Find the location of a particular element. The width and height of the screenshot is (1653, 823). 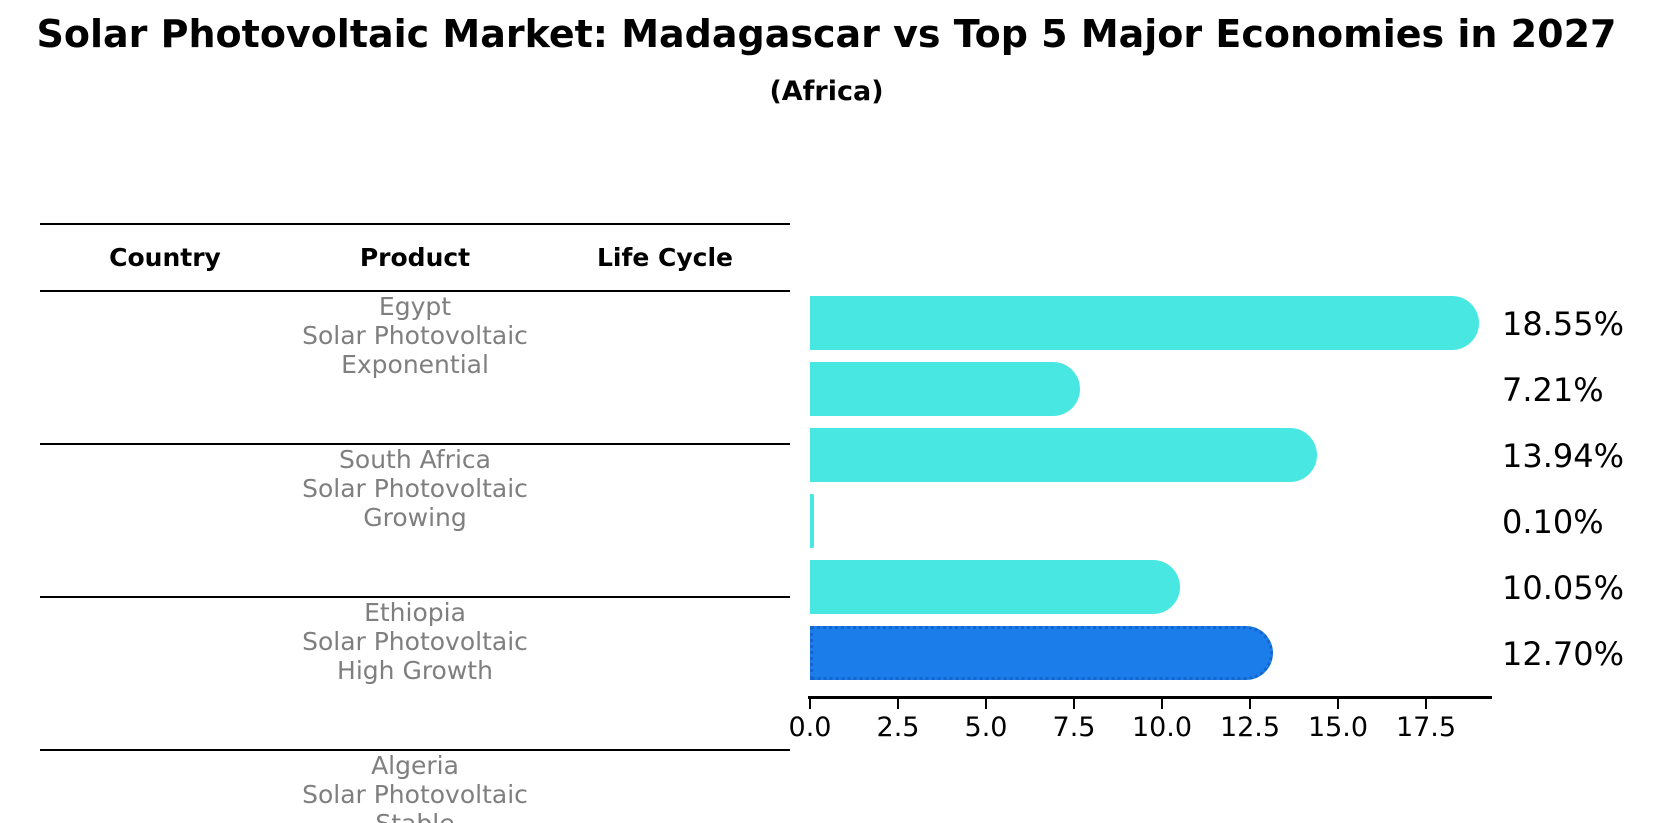

value-label-south-africa: 7.21% is located at coordinates (1553, 390).